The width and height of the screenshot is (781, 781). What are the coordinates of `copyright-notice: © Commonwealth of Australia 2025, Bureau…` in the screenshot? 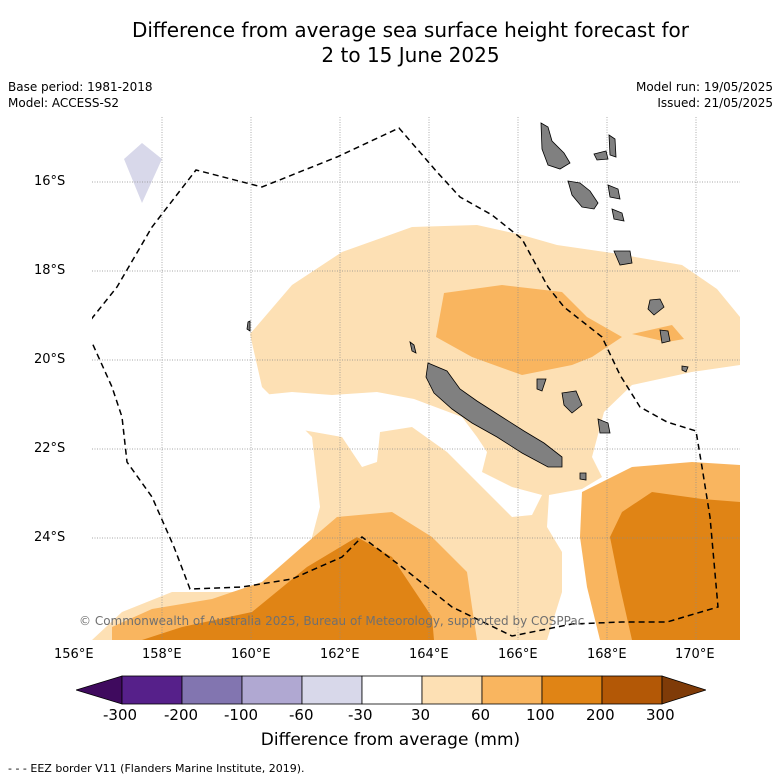 It's located at (332, 621).